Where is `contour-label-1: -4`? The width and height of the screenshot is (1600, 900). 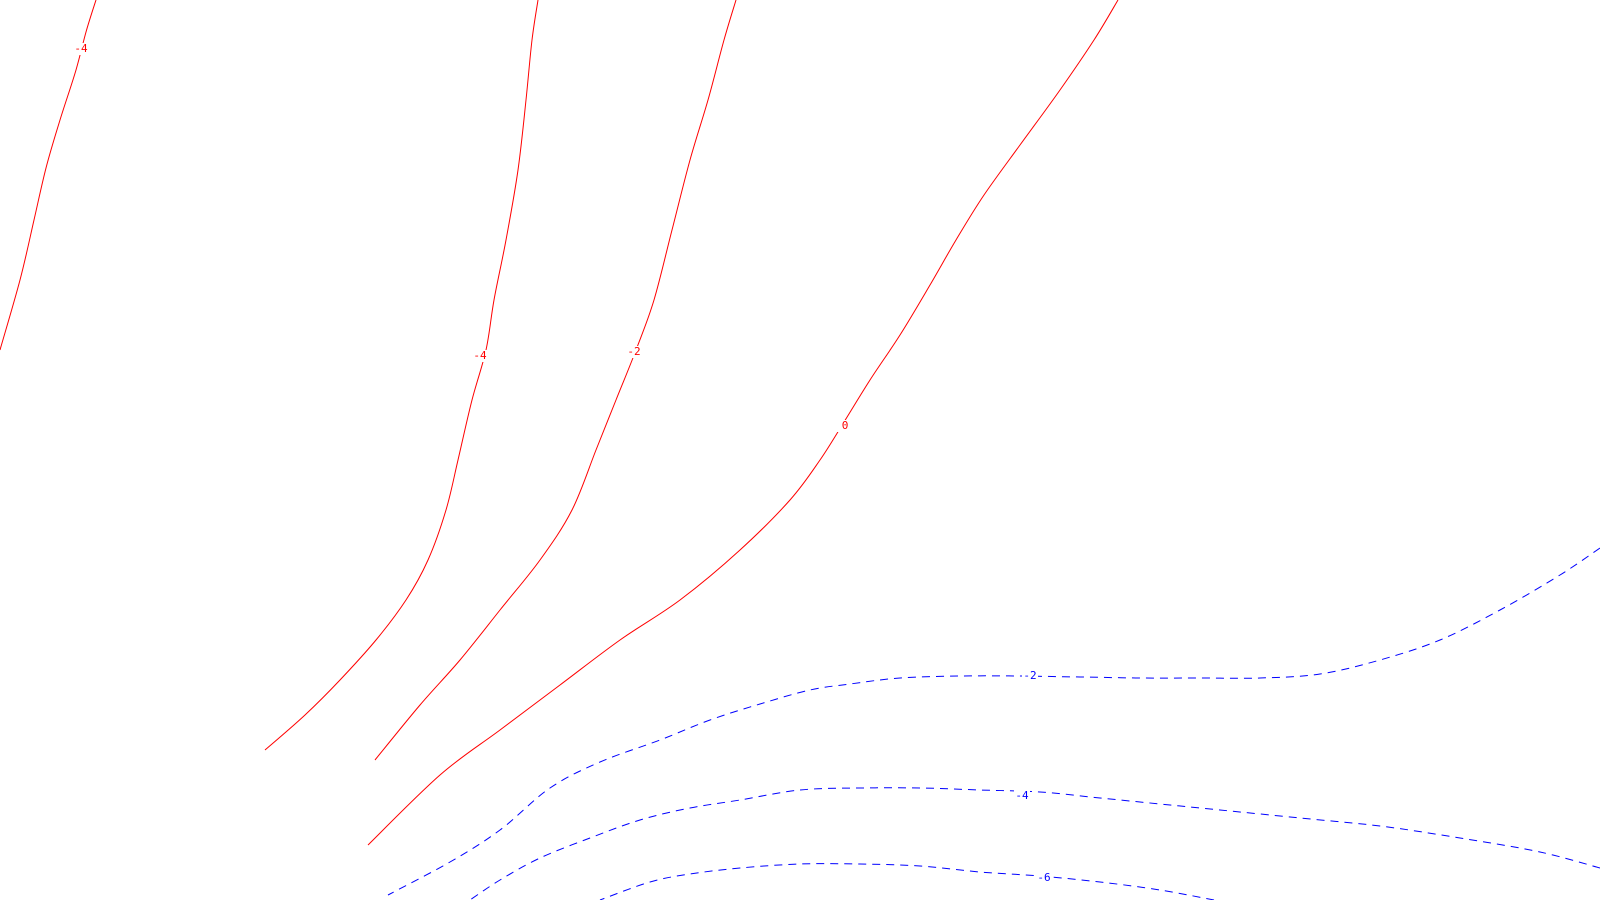
contour-label-1: -4 is located at coordinates (480, 355).